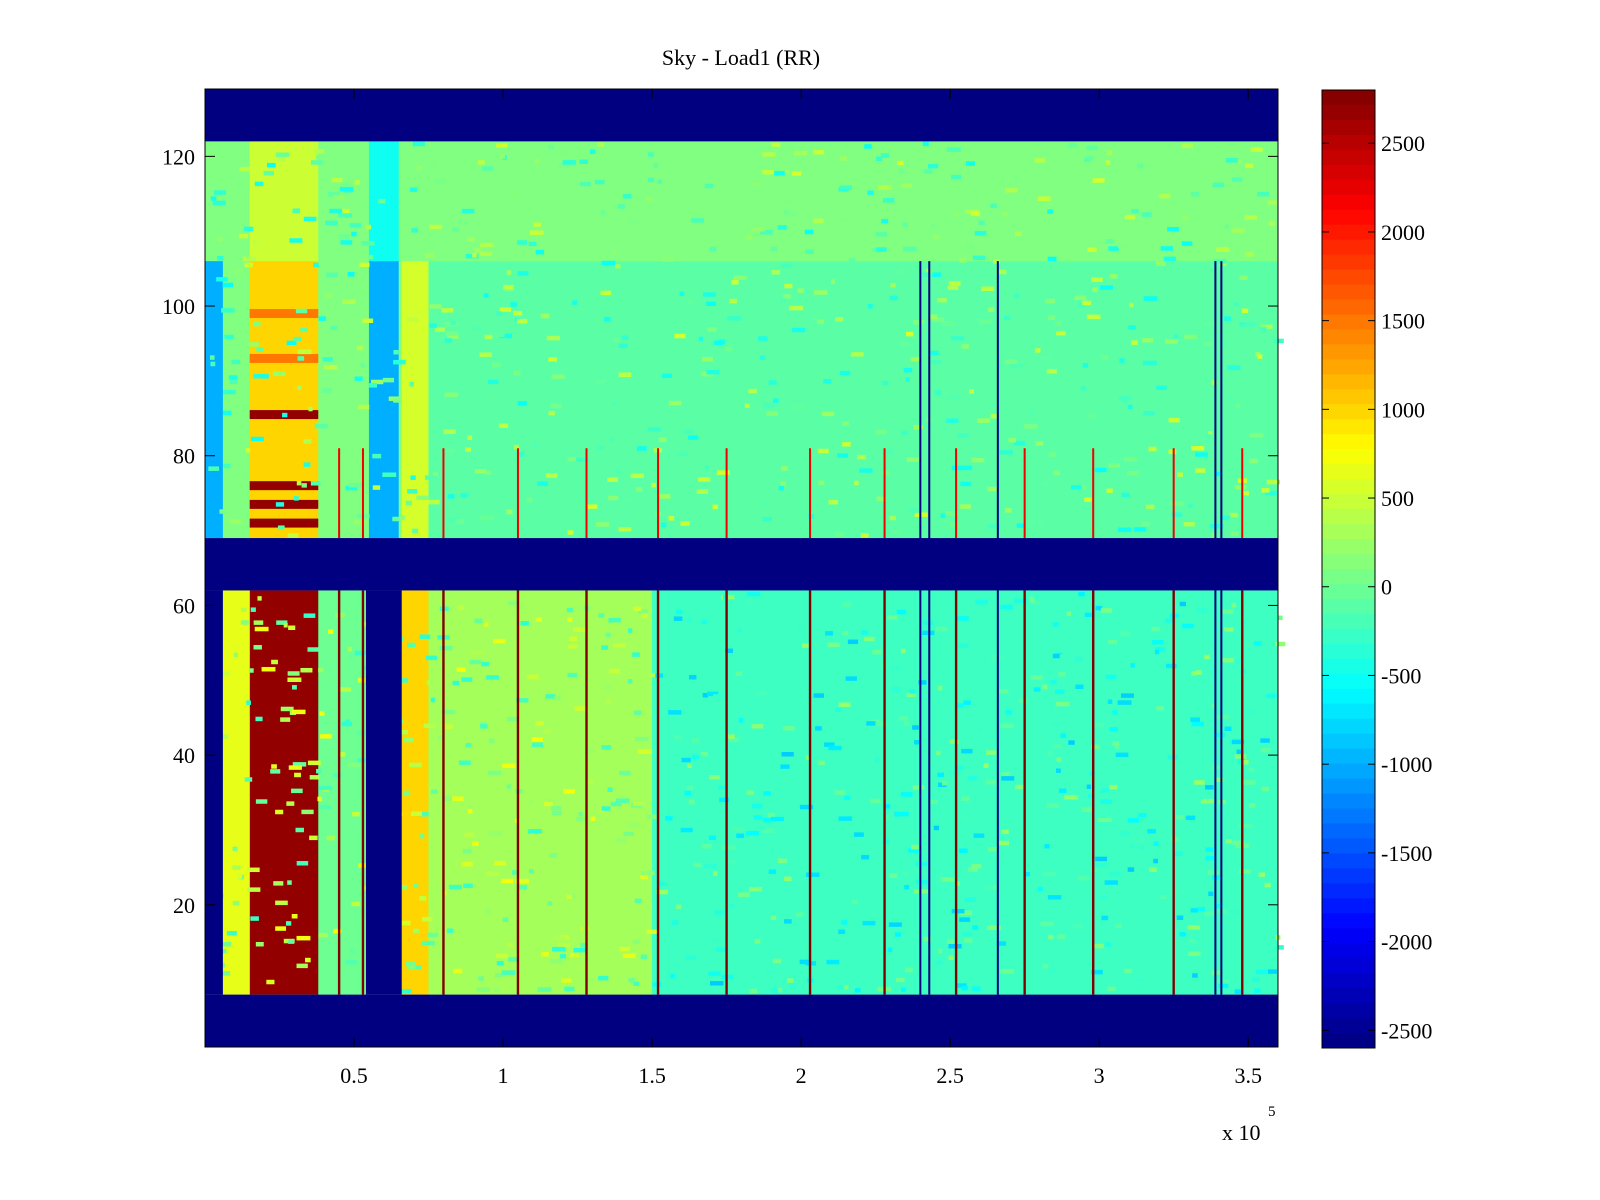 The image size is (1600, 1200). Describe the element at coordinates (1215, 628) in the screenshot. I see `heatmap-dark-line` at that location.